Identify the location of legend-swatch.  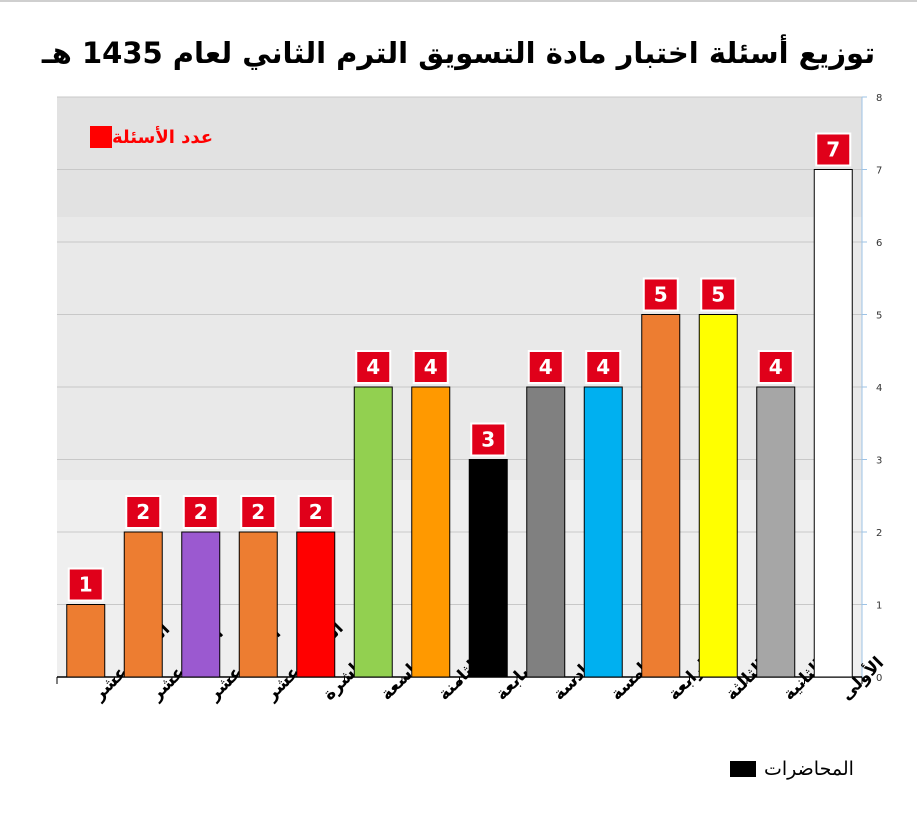
(101, 137).